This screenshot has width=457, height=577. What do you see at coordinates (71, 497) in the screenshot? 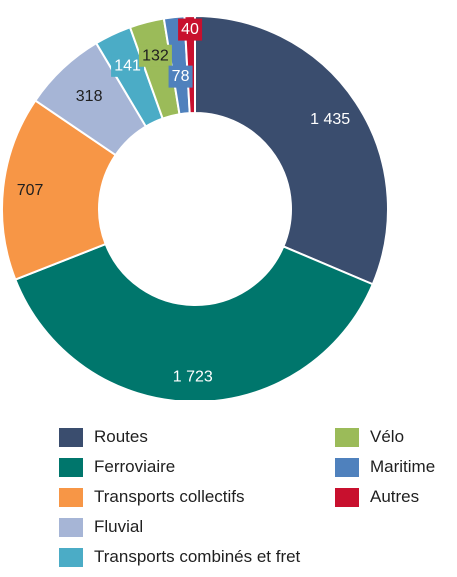
I see `legend-swatch-transports-collectifs` at bounding box center [71, 497].